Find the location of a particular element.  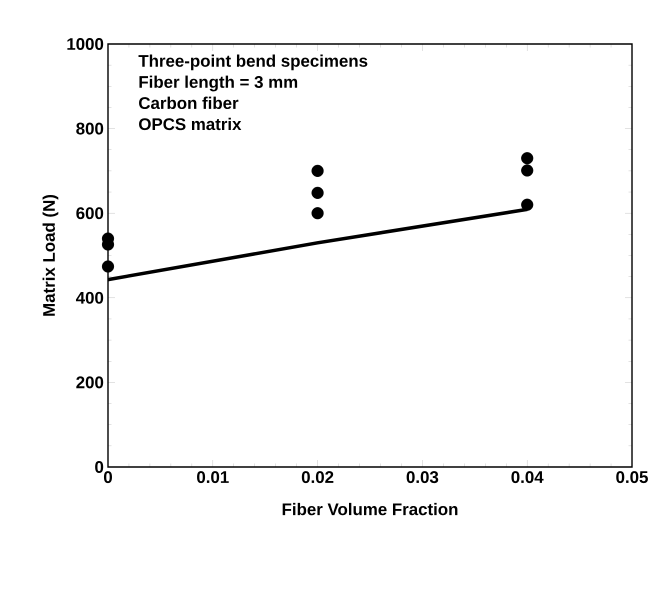

x-tick-label: 0.04 is located at coordinates (527, 477).